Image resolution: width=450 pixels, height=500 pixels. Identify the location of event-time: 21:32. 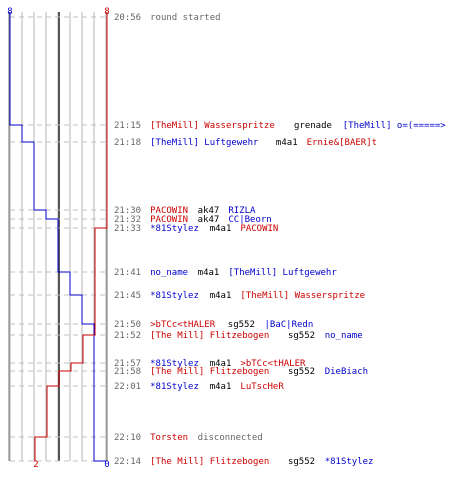
(127, 220).